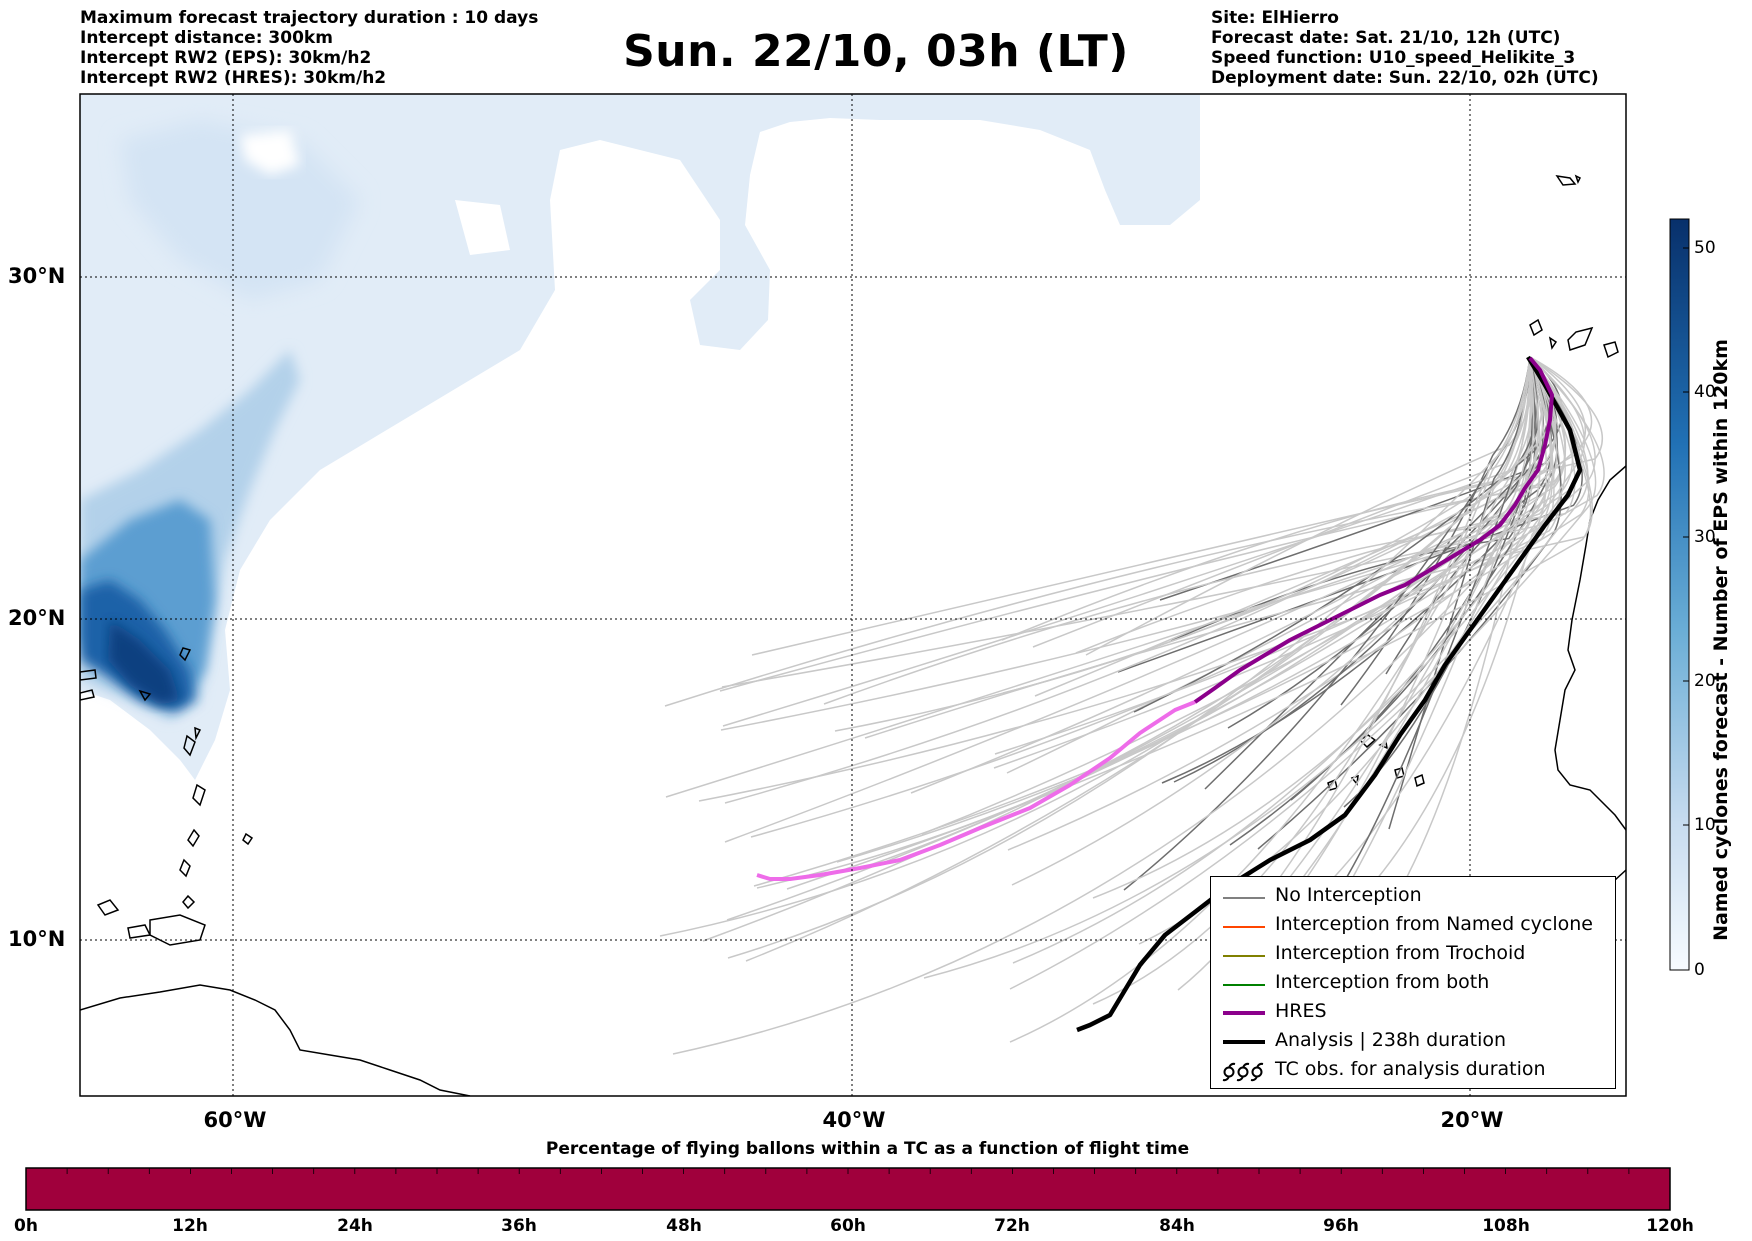  Describe the element at coordinates (1705, 537) in the screenshot. I see `colorbar-tick-label: 30` at that location.